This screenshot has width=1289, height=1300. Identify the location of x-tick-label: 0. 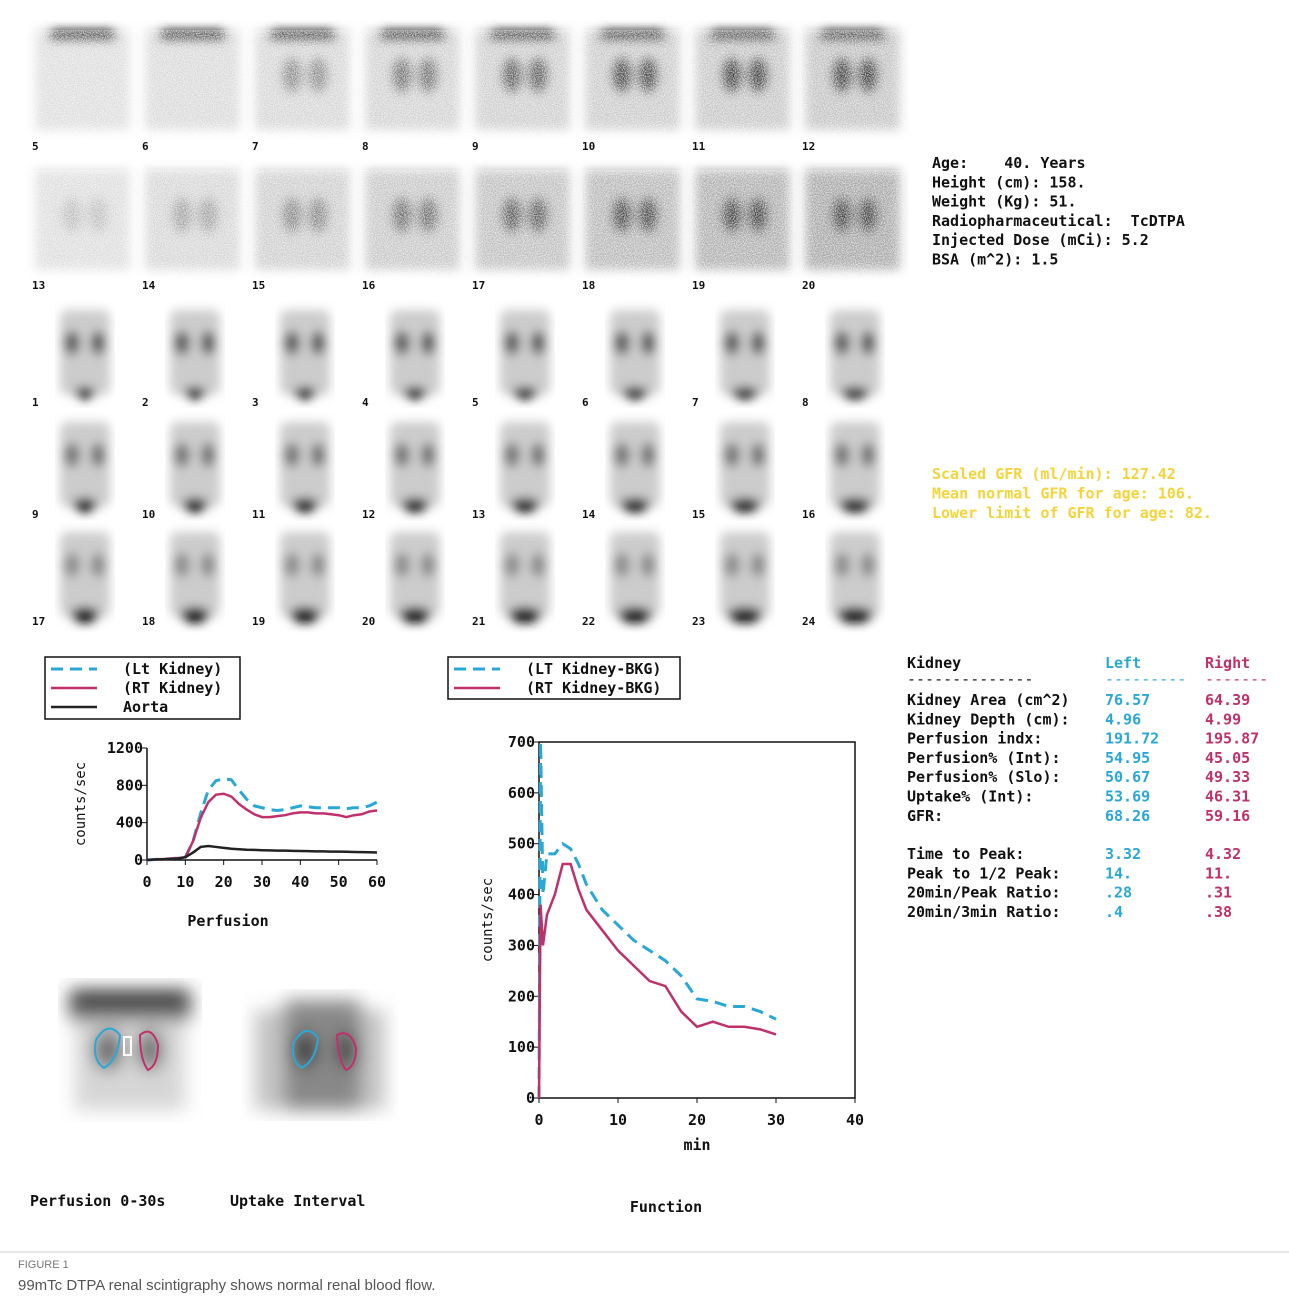
(146, 882).